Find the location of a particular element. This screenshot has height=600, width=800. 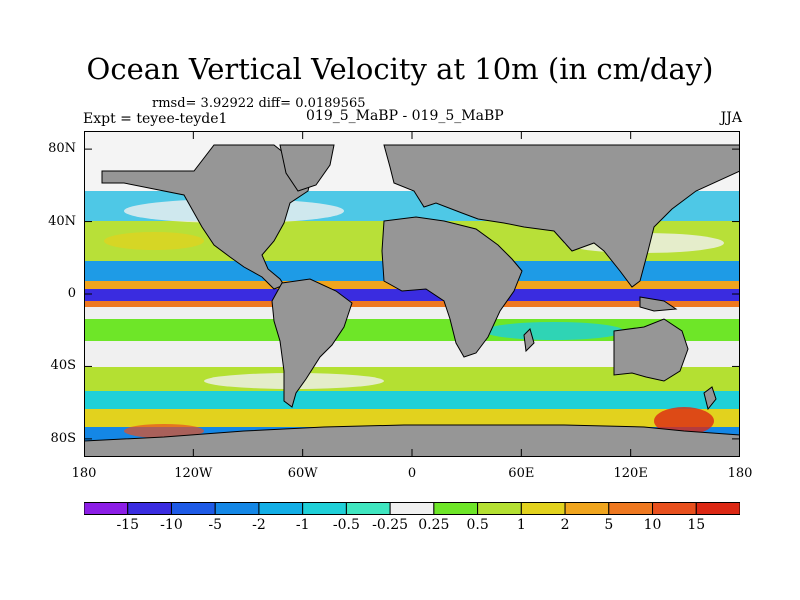

x-tick-label: 120W is located at coordinates (193, 473).